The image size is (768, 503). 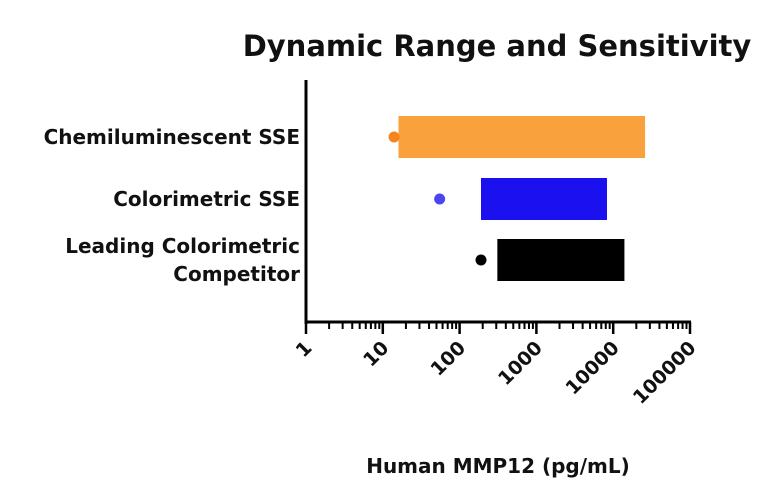 I want to click on category-label-2-line-1: Competitor, so click(x=236, y=274).